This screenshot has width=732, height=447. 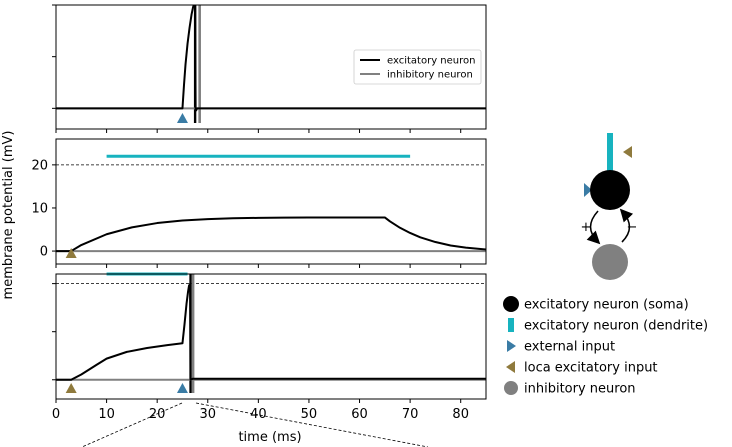 What do you see at coordinates (632, 227) in the screenshot?
I see `diagram-minus-label: −` at bounding box center [632, 227].